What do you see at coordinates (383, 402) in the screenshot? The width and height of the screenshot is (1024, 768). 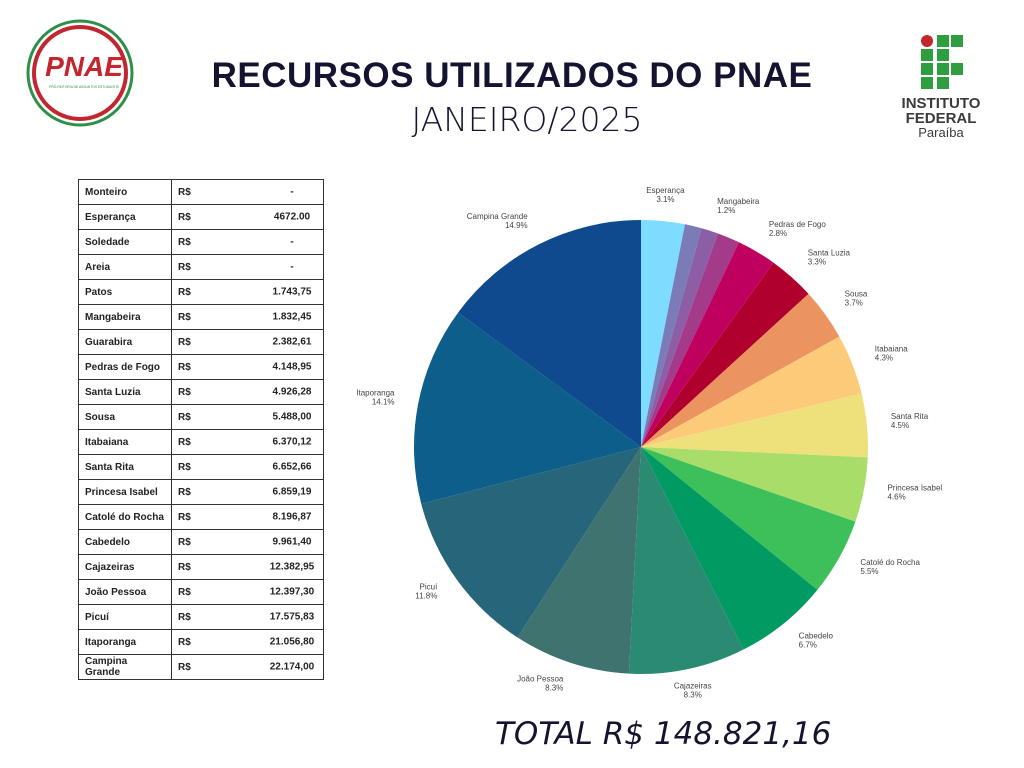 I see `slice-value: 14.1%` at bounding box center [383, 402].